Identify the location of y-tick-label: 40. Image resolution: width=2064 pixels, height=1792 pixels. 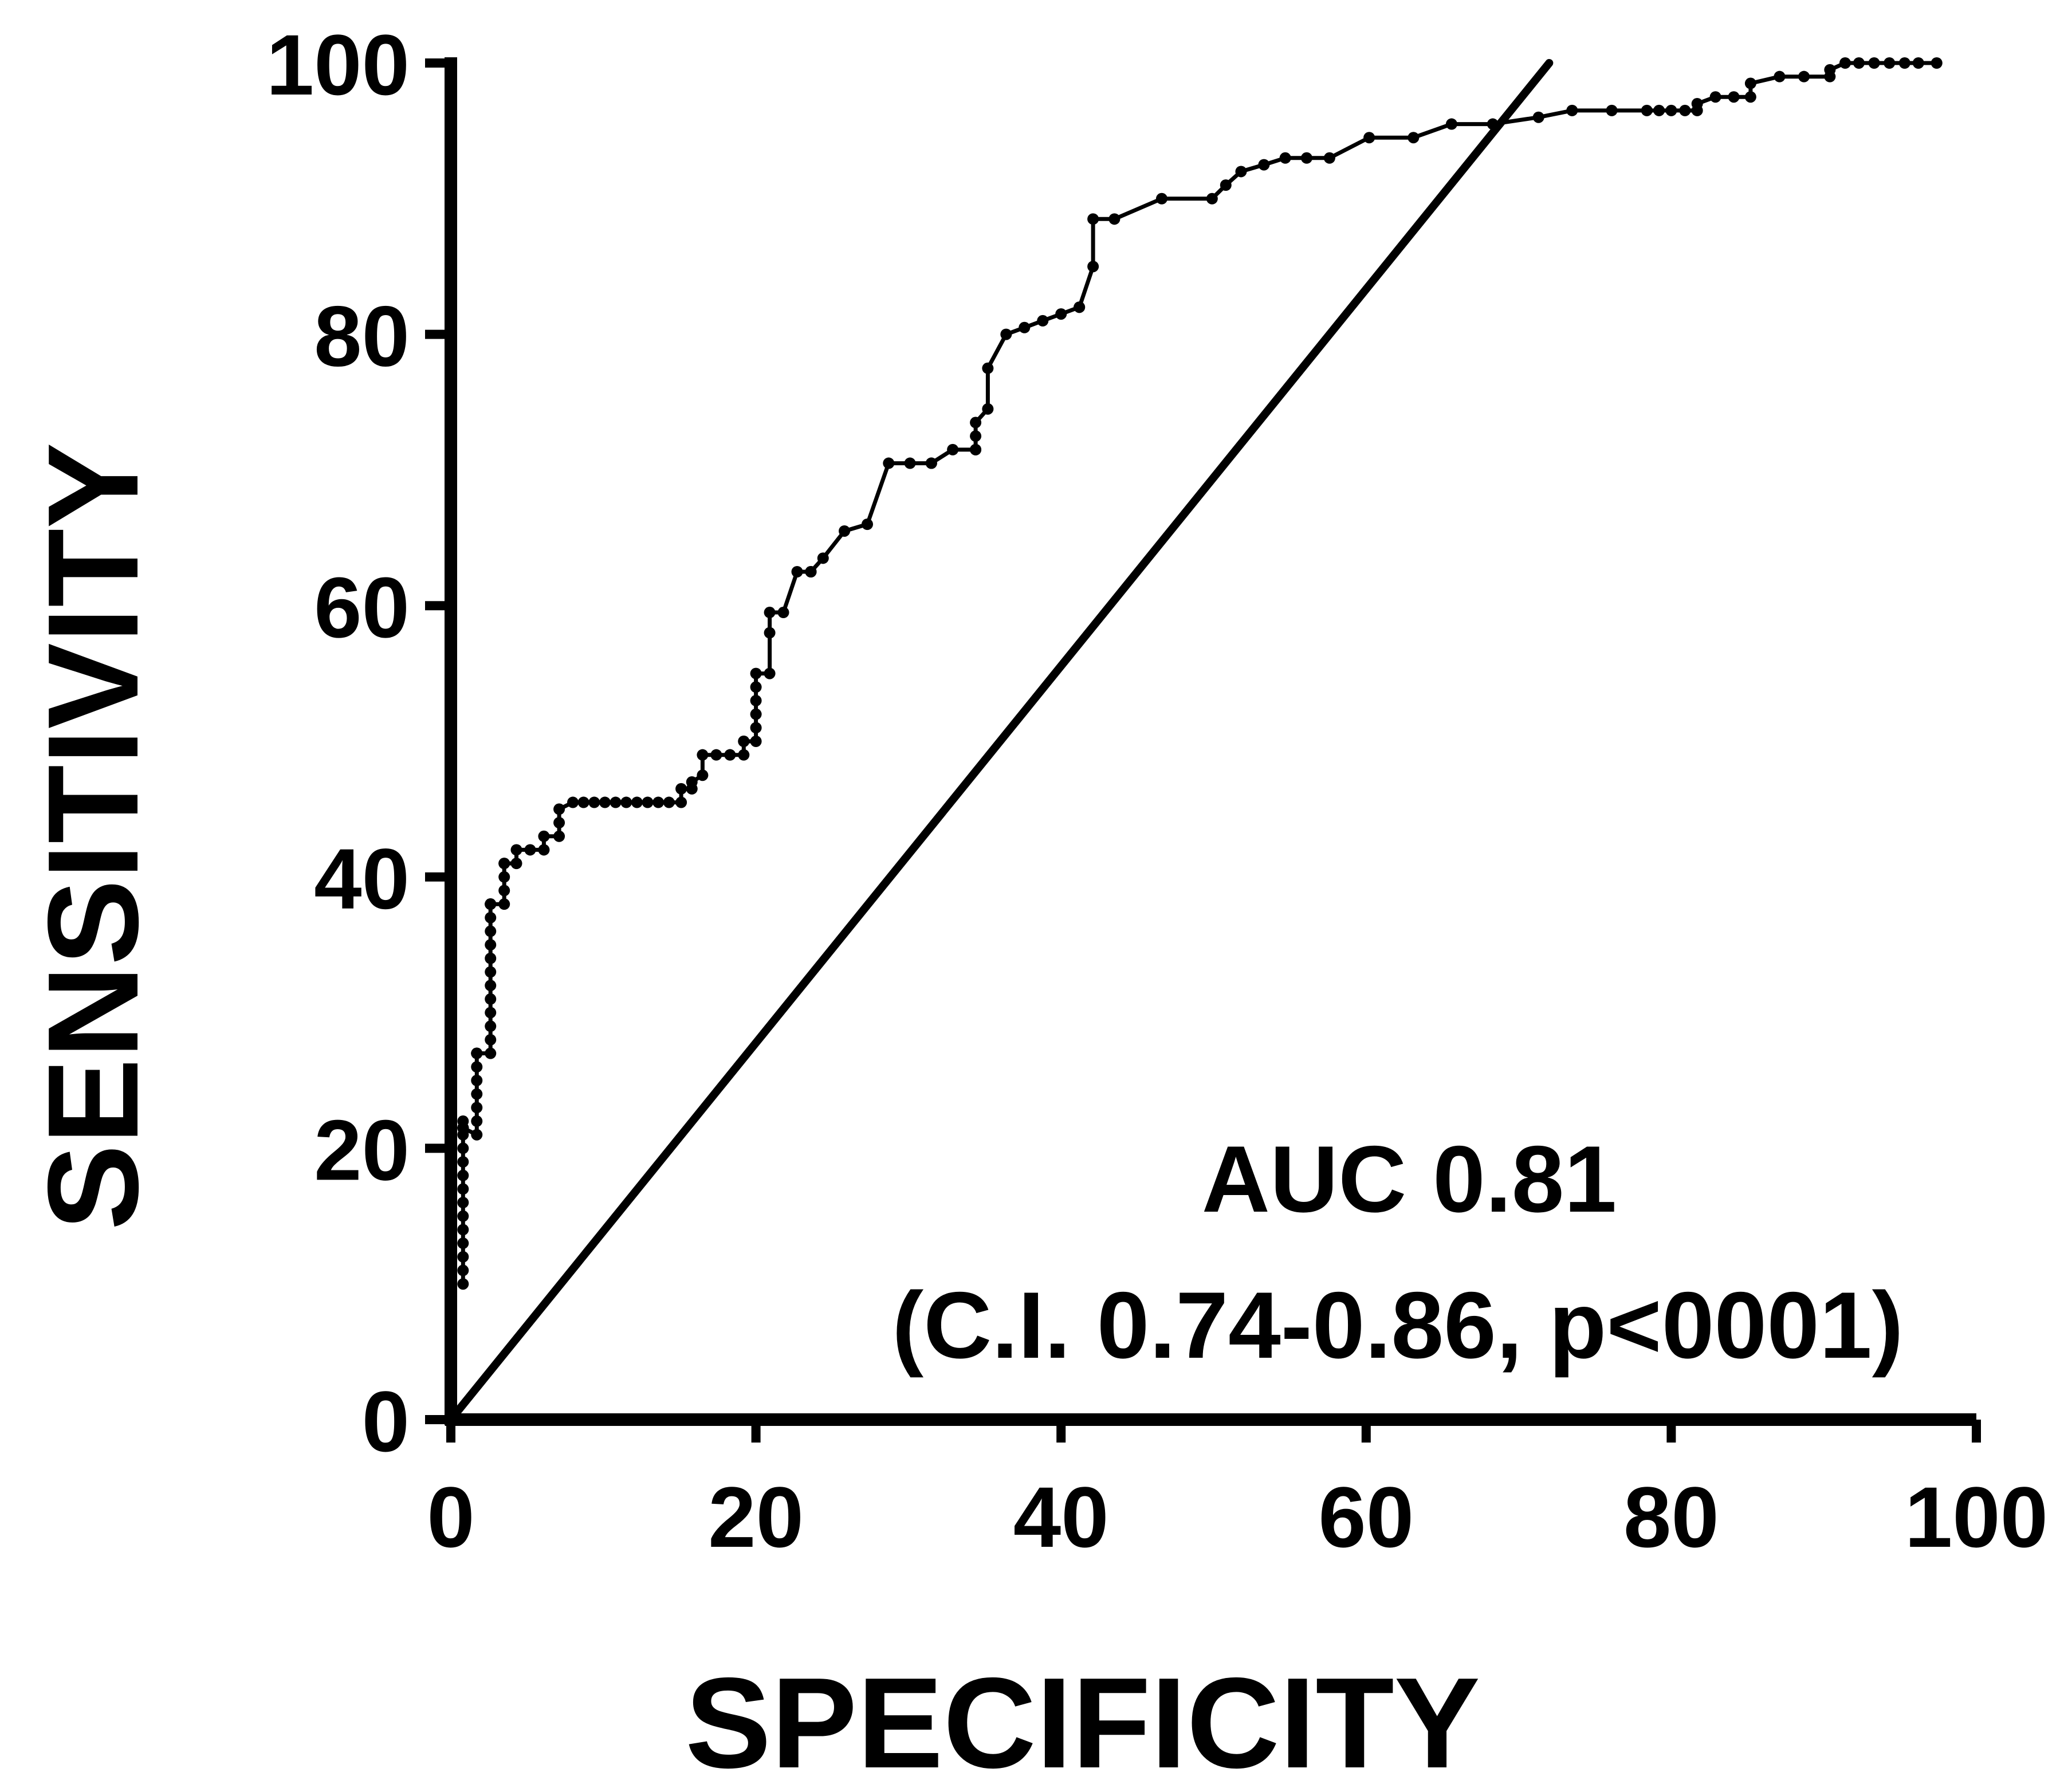
(362, 879).